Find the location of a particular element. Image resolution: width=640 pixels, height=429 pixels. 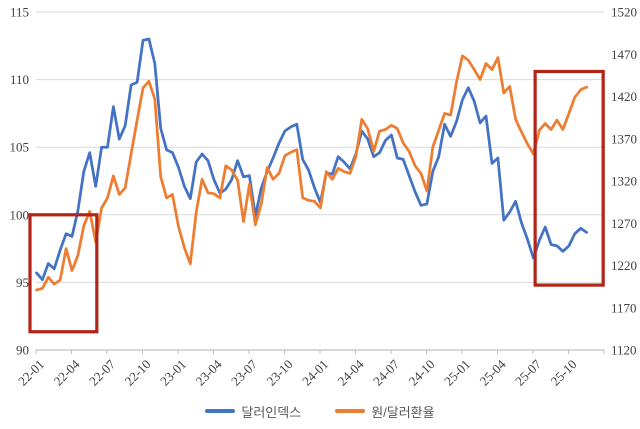

x-axis-tick-label: 25-10 is located at coordinates (564, 373).